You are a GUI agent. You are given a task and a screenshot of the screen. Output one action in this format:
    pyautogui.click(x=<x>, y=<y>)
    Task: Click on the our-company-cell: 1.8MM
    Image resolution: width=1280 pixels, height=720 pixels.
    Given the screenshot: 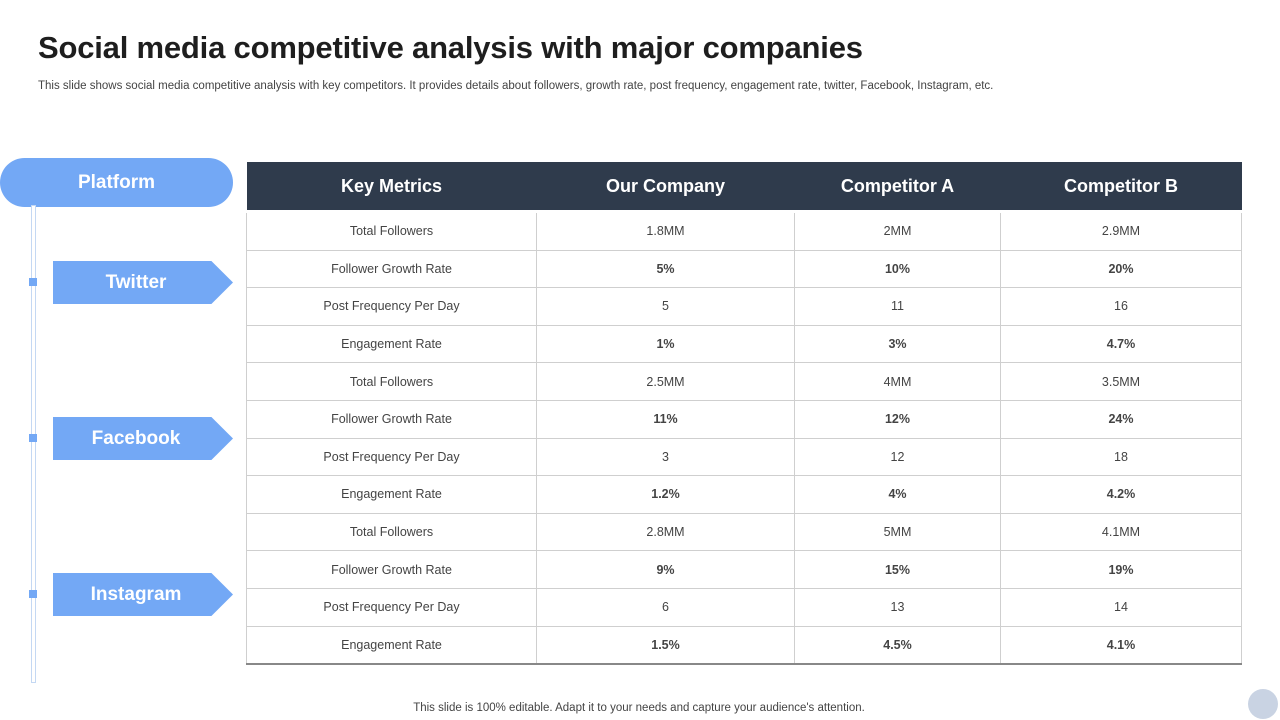 What is the action you would take?
    pyautogui.click(x=665, y=231)
    